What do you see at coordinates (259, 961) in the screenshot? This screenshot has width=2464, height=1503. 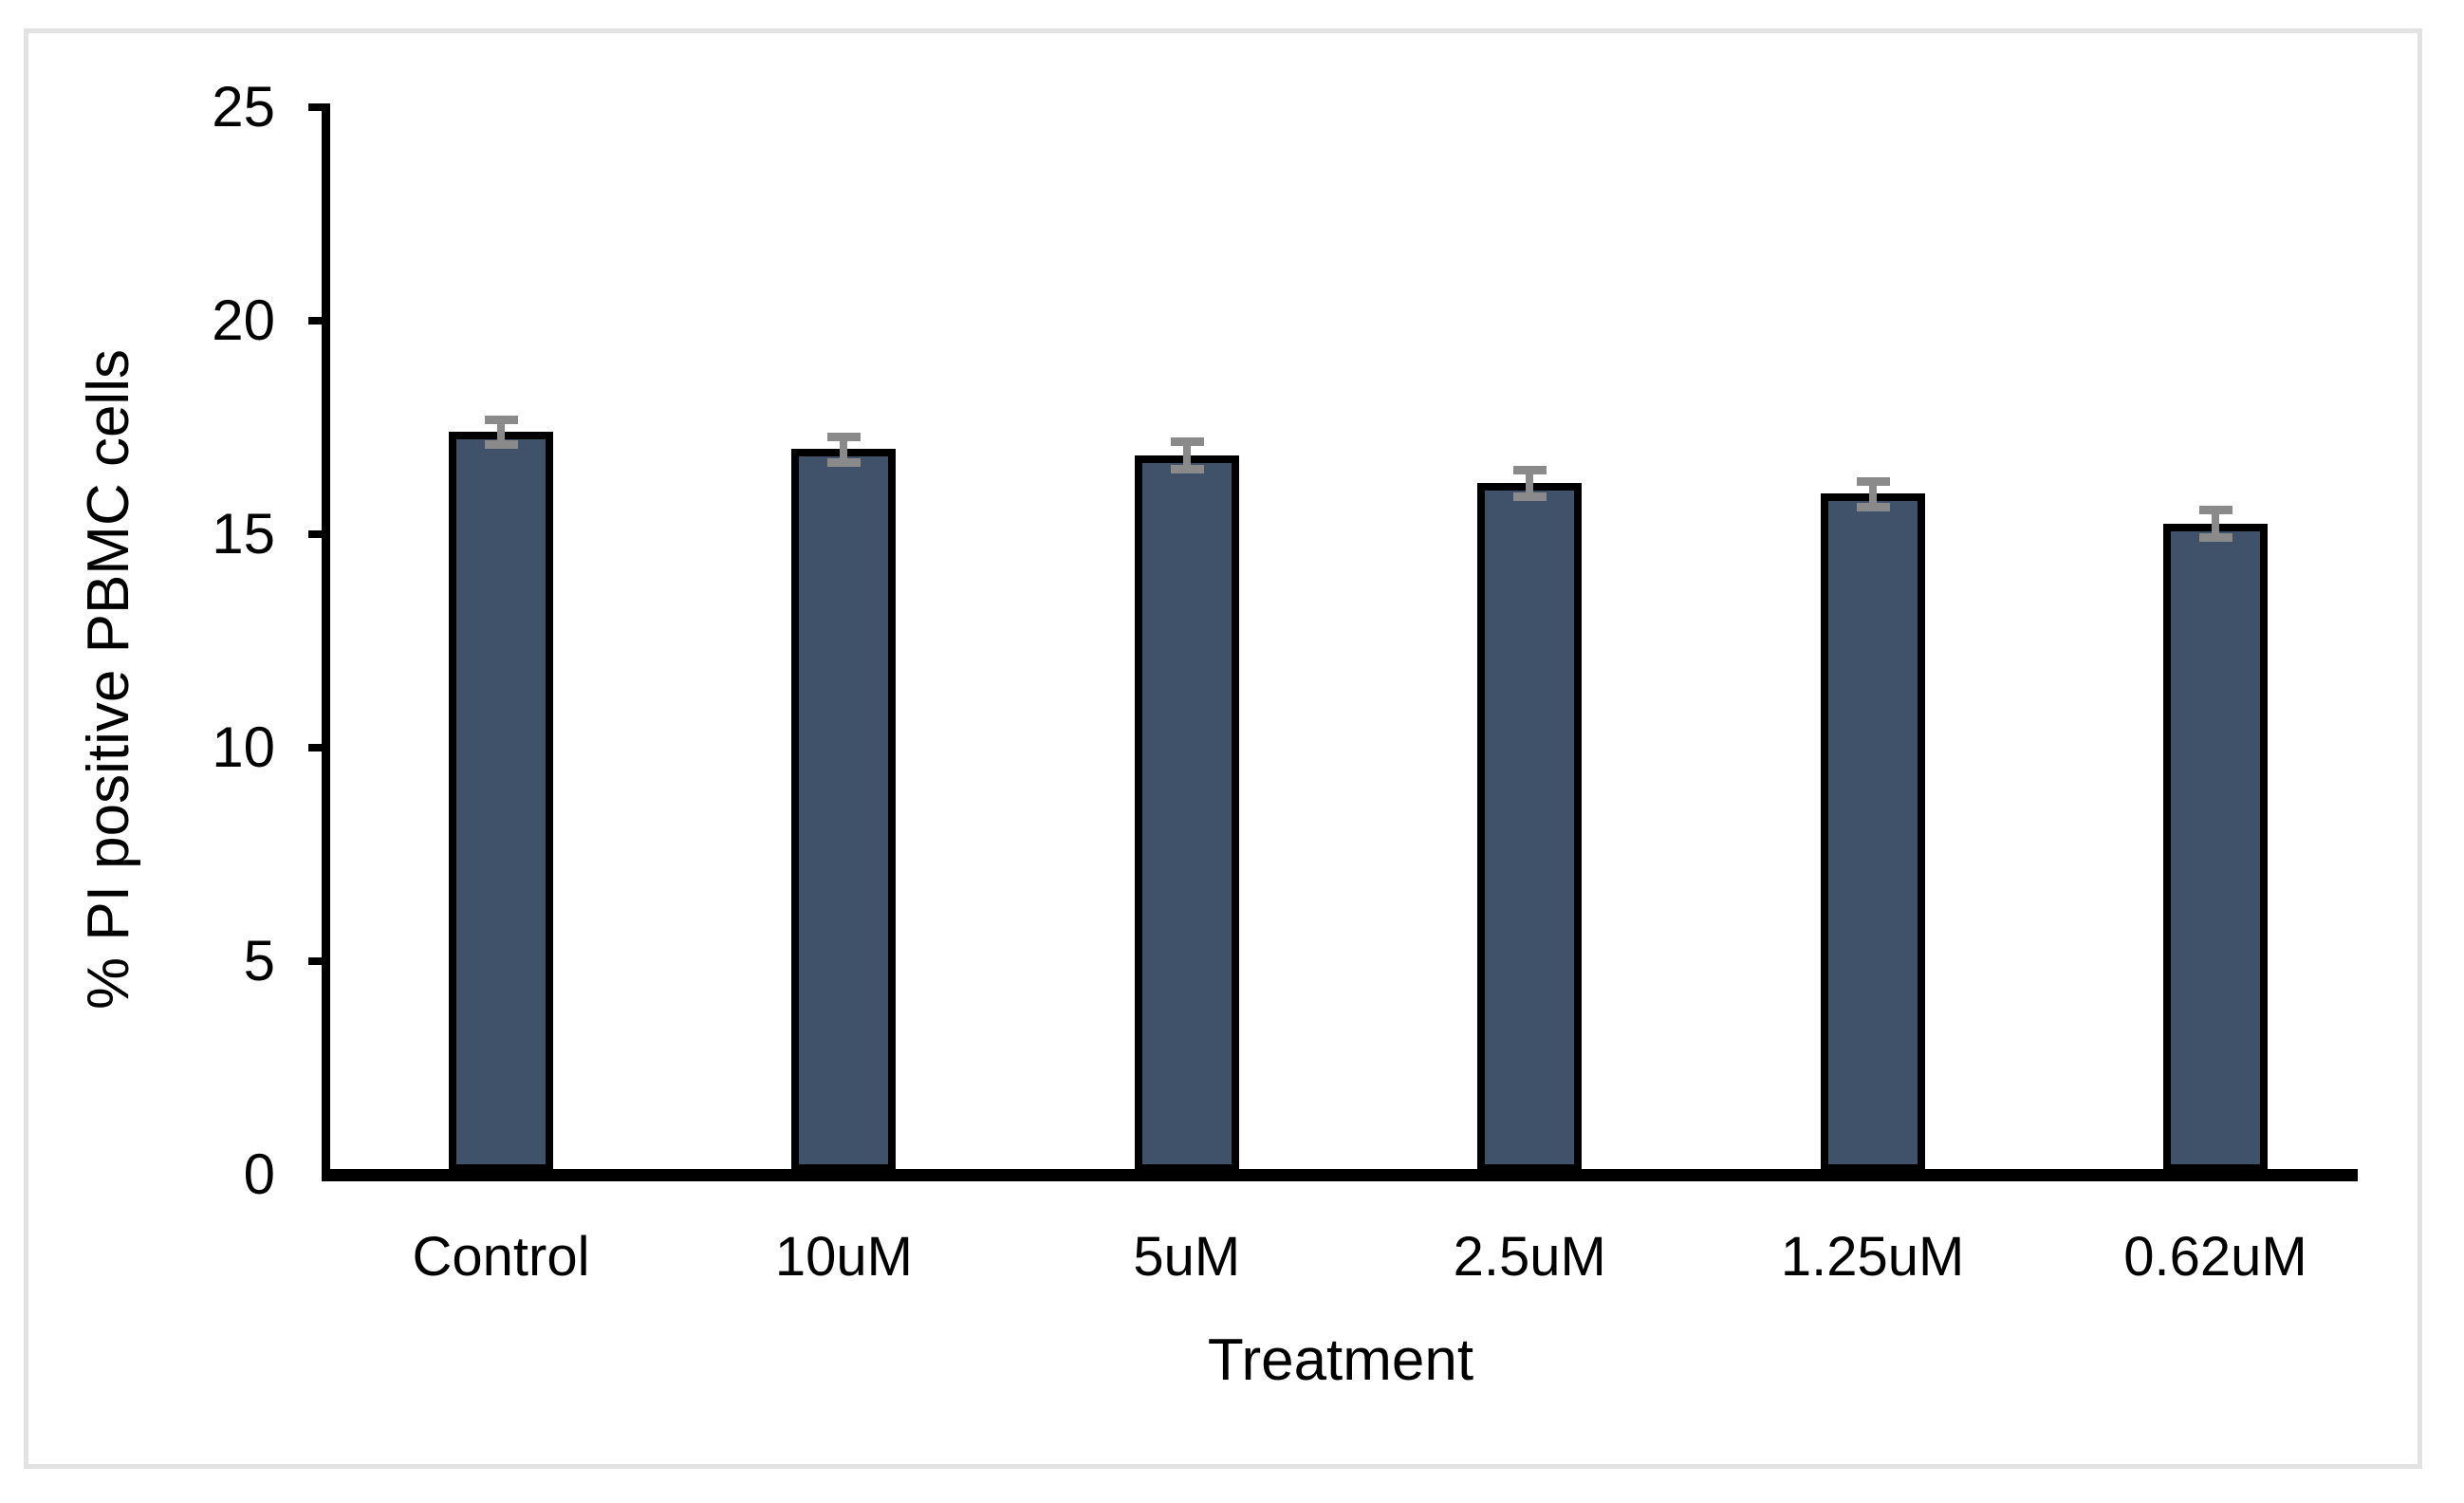 I see `y-tick-label: 5` at bounding box center [259, 961].